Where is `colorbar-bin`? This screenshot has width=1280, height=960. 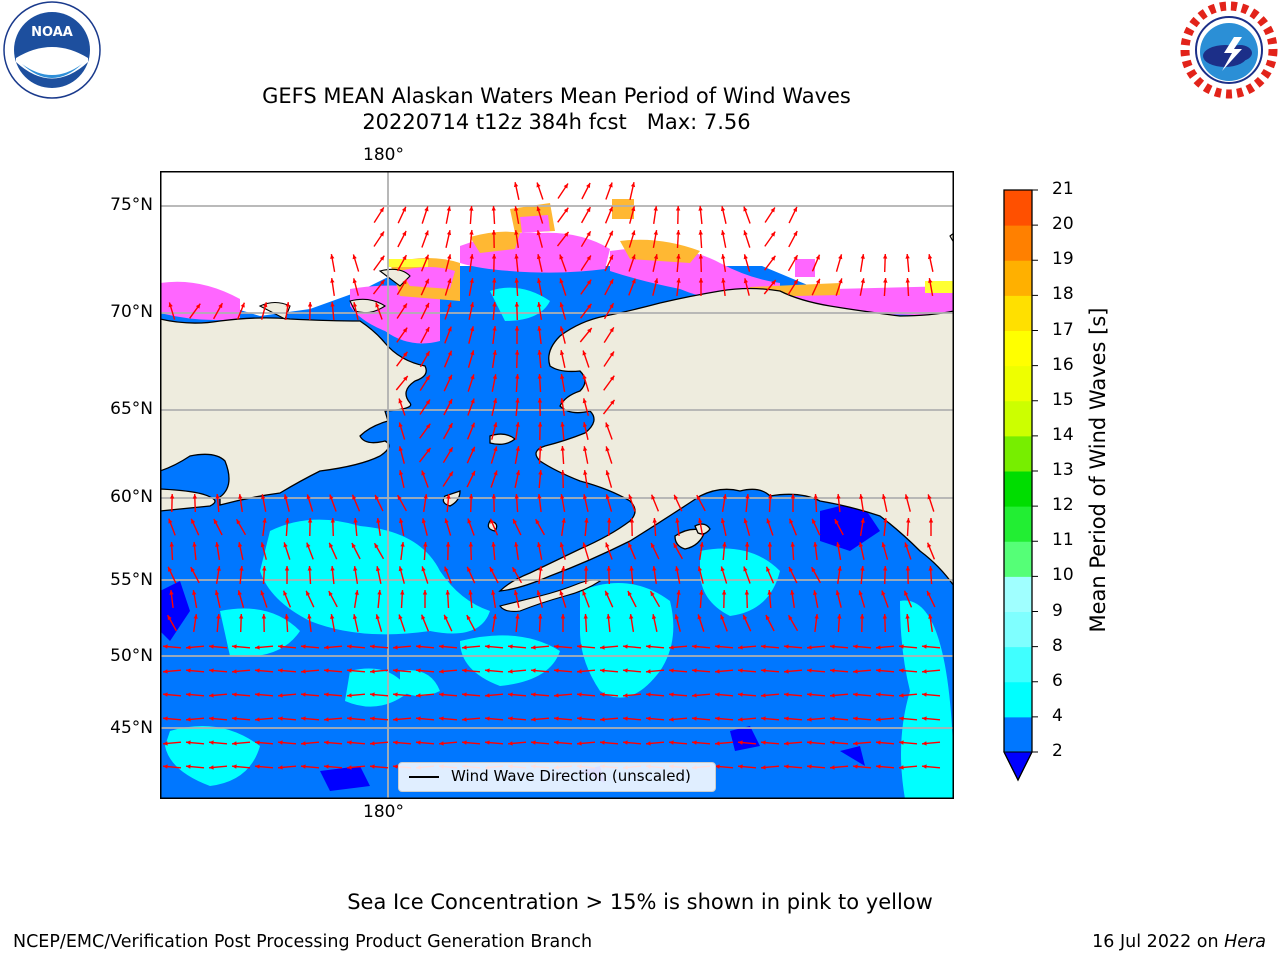 colorbar-bin is located at coordinates (1018, 208).